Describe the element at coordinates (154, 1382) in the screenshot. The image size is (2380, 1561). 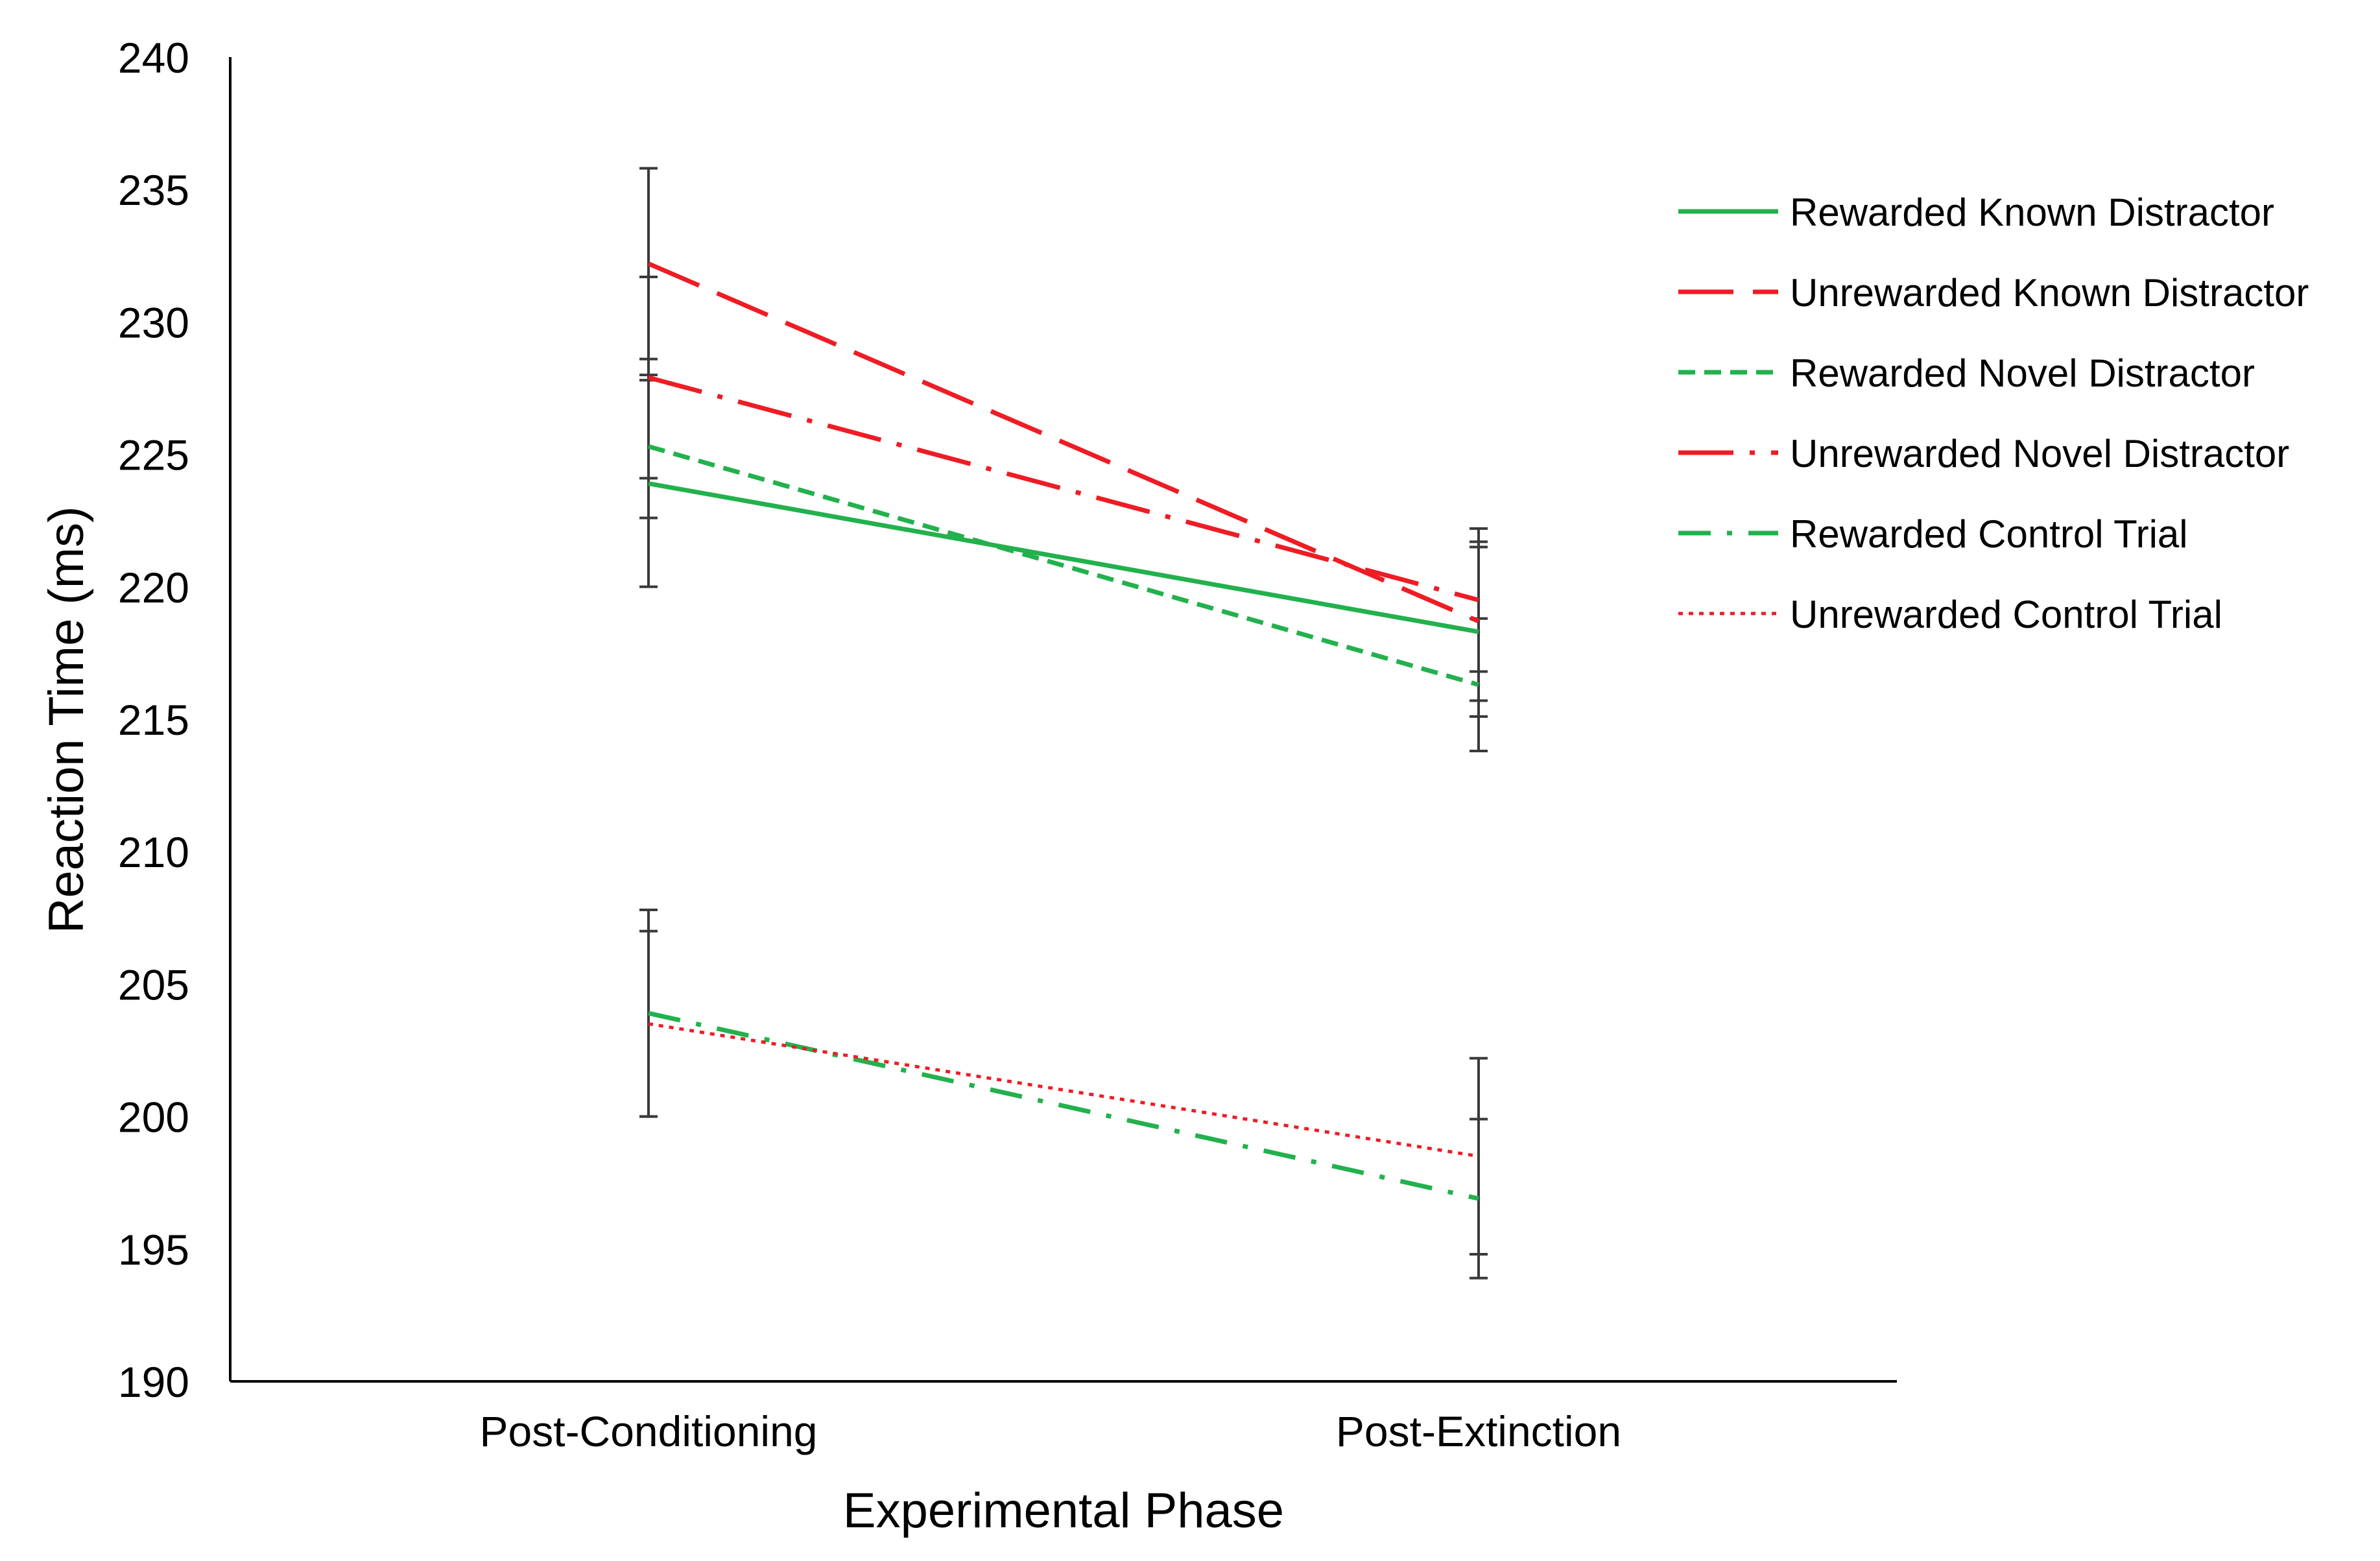
I see `y-tick-label: 190` at that location.